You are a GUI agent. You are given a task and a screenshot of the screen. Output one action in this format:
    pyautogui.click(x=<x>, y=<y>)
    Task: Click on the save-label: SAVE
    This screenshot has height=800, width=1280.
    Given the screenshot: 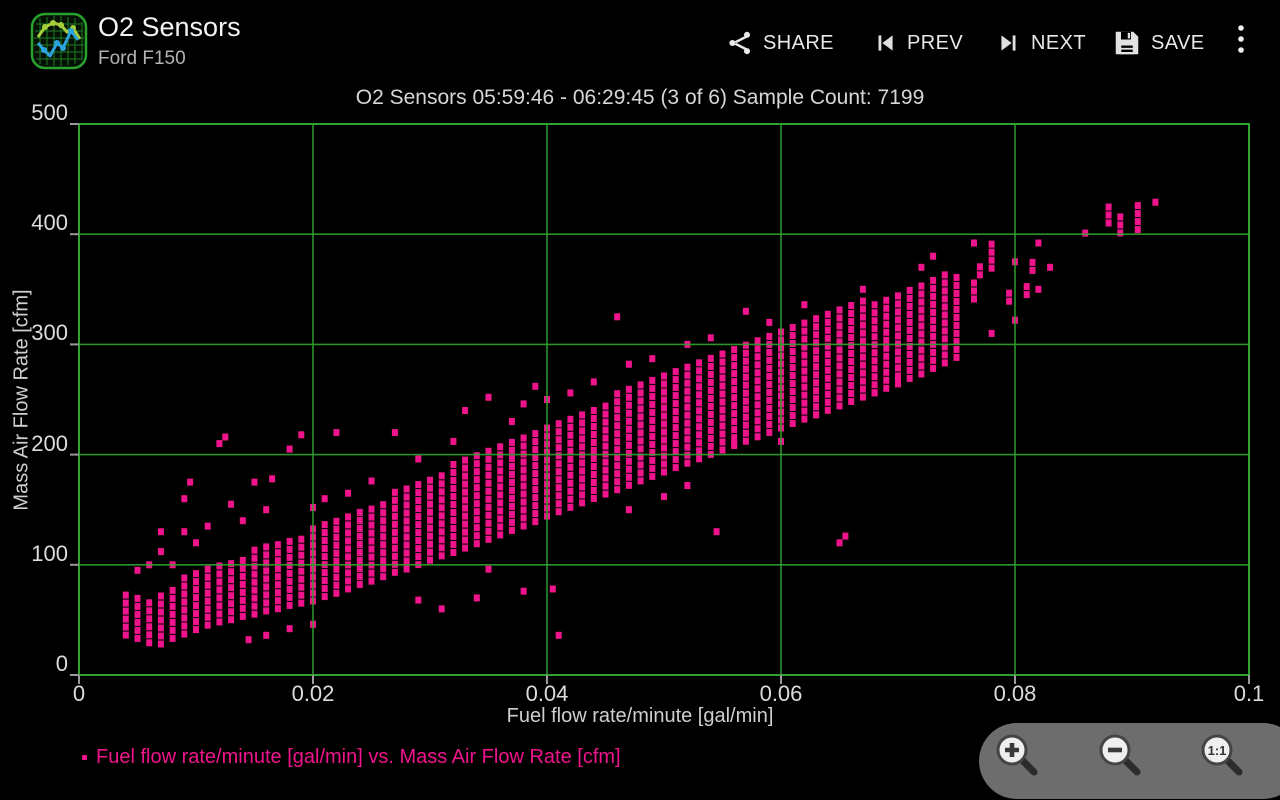 What is the action you would take?
    pyautogui.click(x=1178, y=42)
    